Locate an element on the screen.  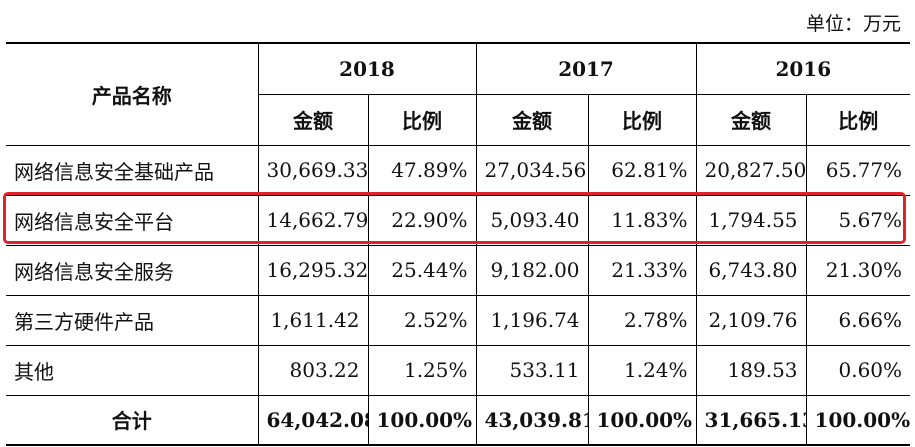
row-name: 网络信息安全基础产品 is located at coordinates (132, 170).